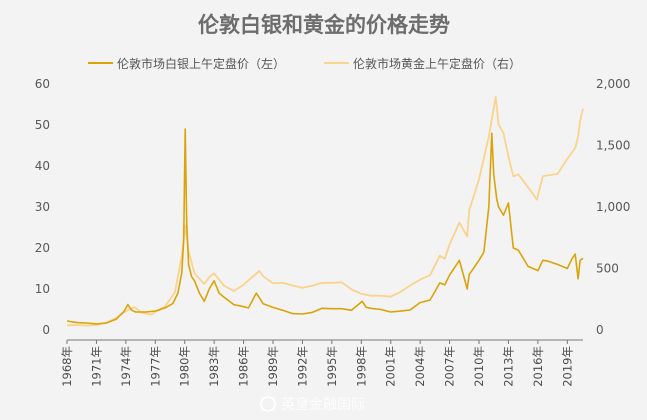 The image size is (647, 420). What do you see at coordinates (567, 366) in the screenshot?
I see `x-tick-label: 2019年` at bounding box center [567, 366].